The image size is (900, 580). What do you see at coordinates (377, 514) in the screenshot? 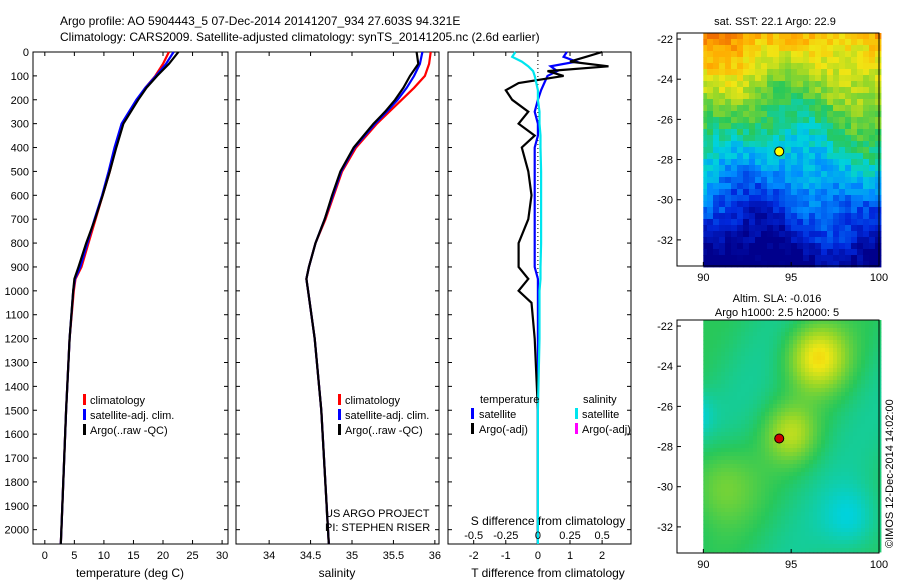
I see `project-credit: US ARGO PROJECT` at bounding box center [377, 514].